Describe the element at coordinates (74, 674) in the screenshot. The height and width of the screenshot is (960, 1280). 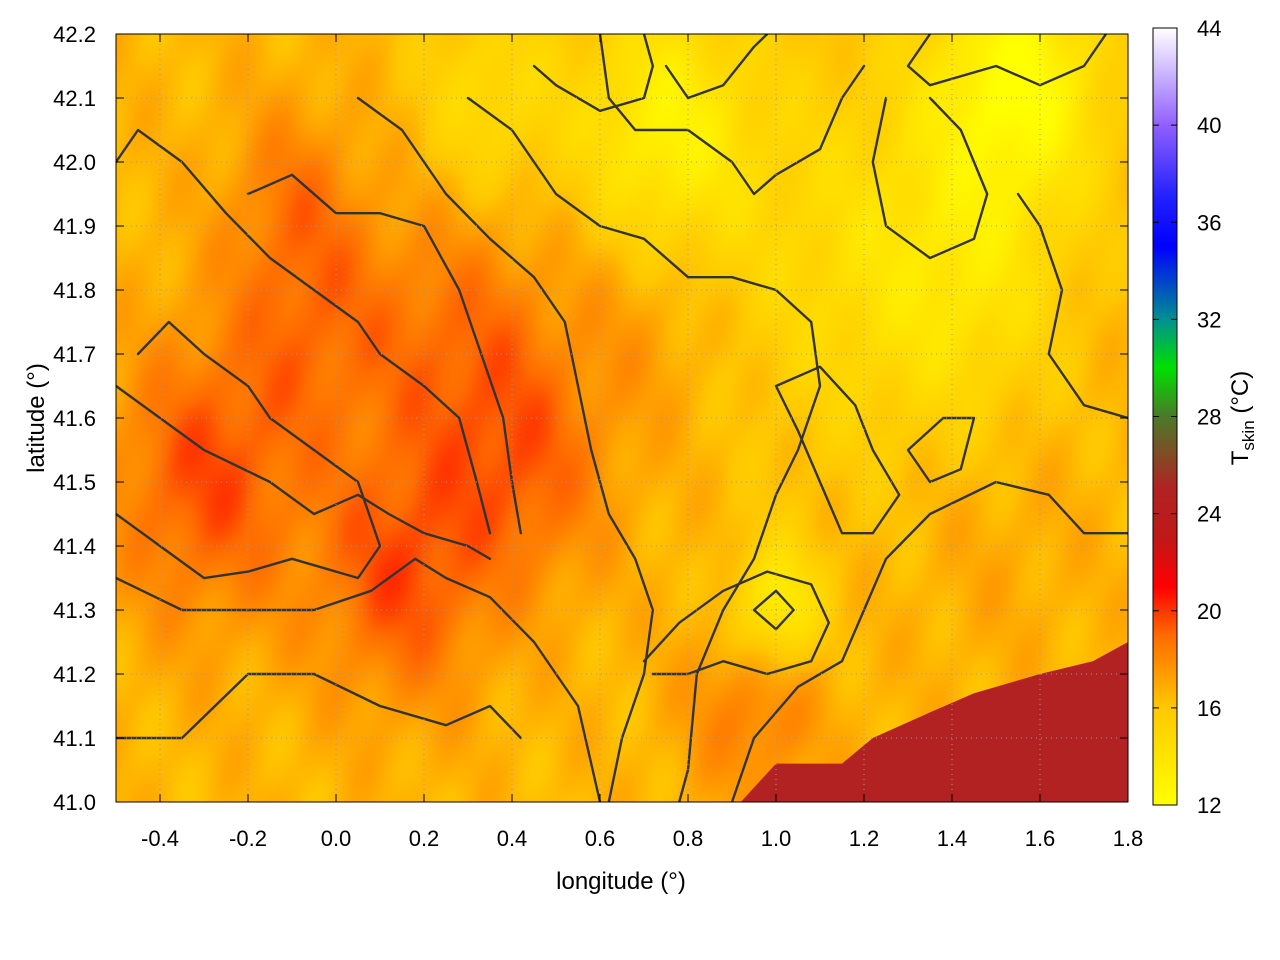
I see `y-tick-label: 41.2` at that location.